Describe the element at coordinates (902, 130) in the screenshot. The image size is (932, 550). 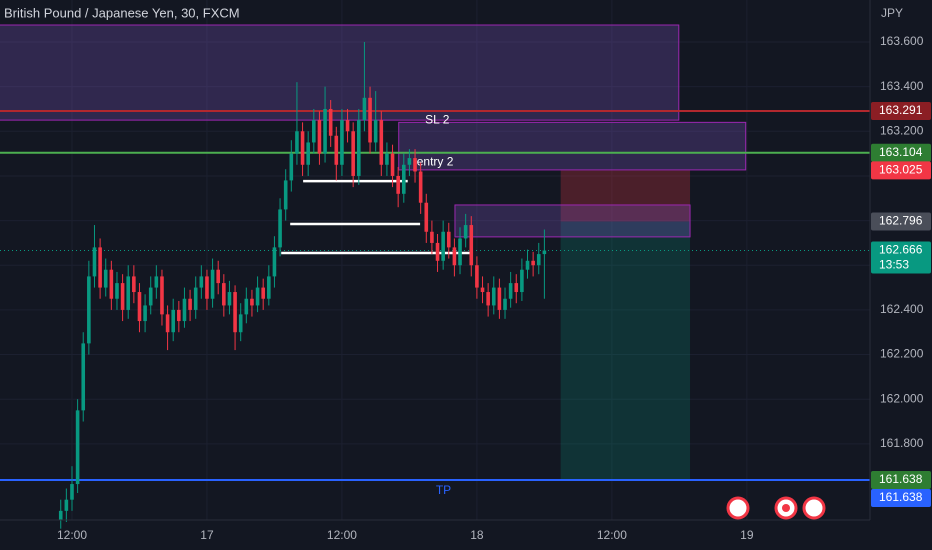
I see `y-tick-label: 163.200` at that location.